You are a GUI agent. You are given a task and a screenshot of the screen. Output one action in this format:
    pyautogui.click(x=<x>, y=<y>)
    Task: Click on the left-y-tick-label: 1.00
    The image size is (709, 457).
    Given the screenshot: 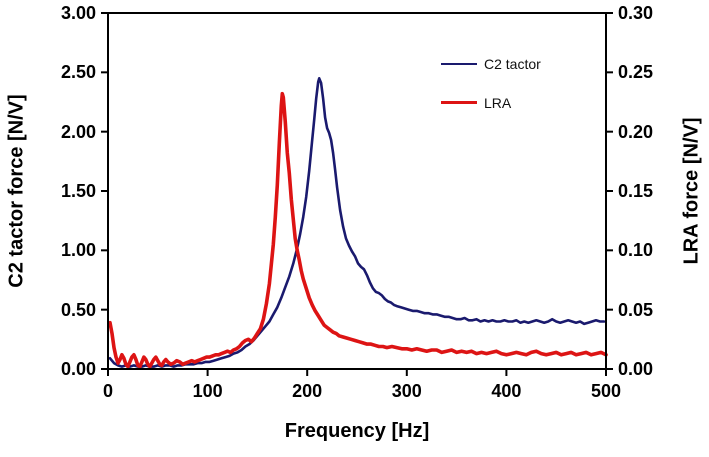 What is the action you would take?
    pyautogui.click(x=78, y=250)
    